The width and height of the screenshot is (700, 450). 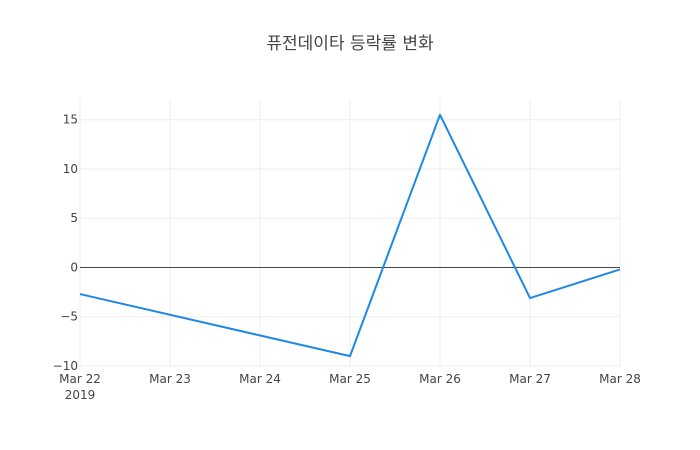 I want to click on x-year-label: 2019, so click(x=80, y=395).